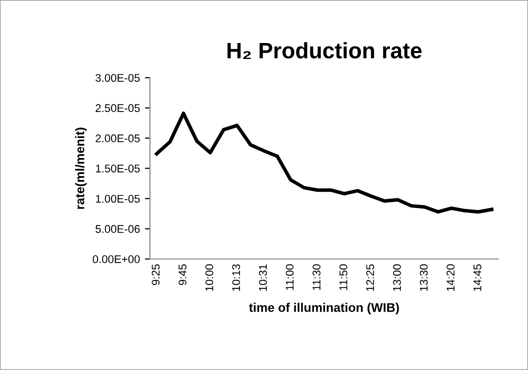 The width and height of the screenshot is (528, 370). I want to click on y-tick-label: 3.00E-05, so click(118, 78).